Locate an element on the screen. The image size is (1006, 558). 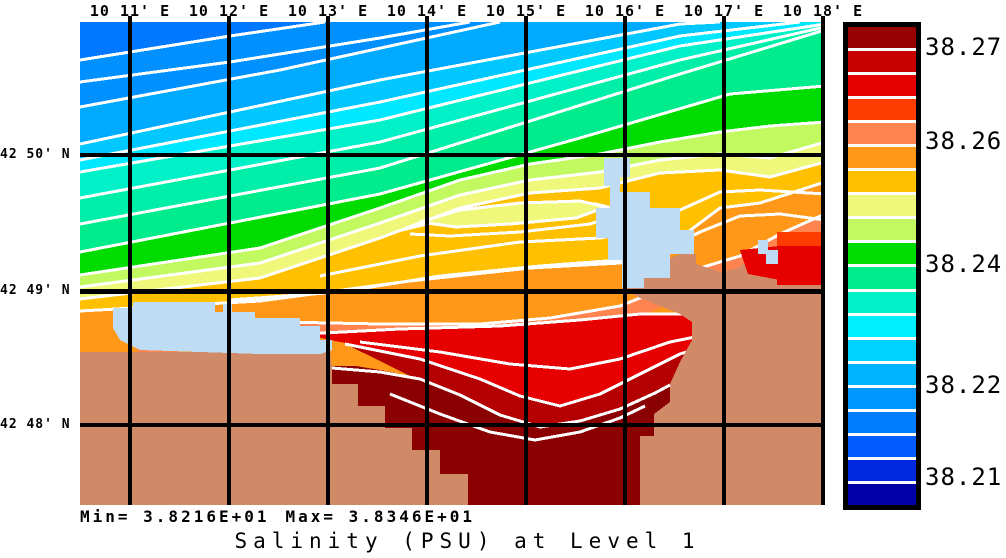
colorbar-value-label: 38.21 is located at coordinates (964, 477).